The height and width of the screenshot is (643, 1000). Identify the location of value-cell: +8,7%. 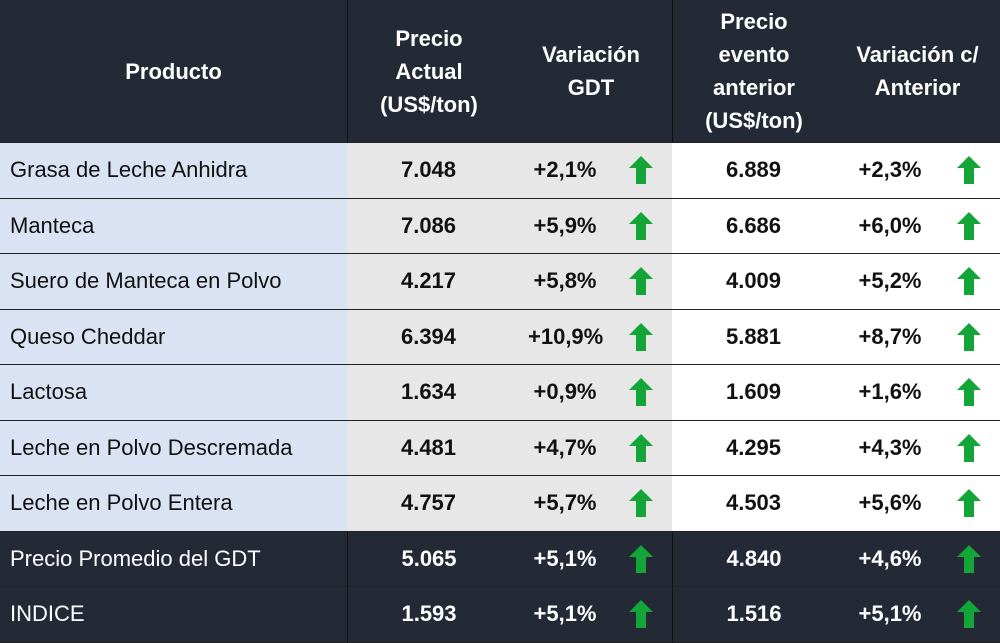
(917, 337).